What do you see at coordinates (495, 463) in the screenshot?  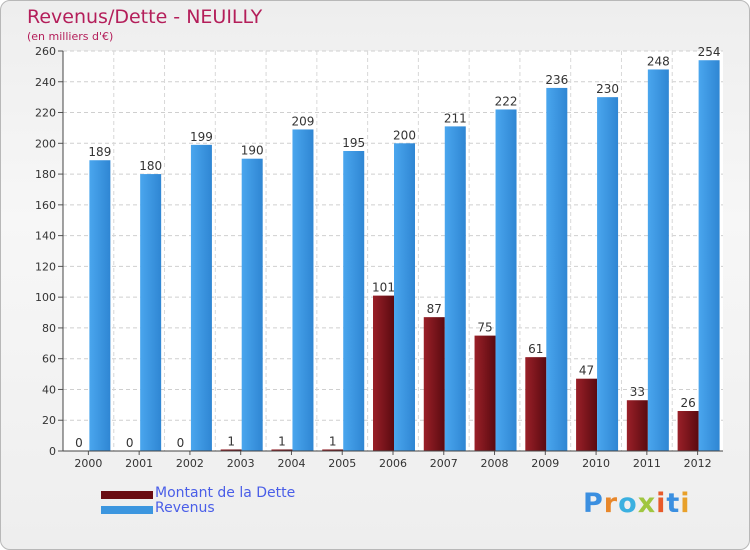 I see `x-tick-label-2008: 2008` at bounding box center [495, 463].